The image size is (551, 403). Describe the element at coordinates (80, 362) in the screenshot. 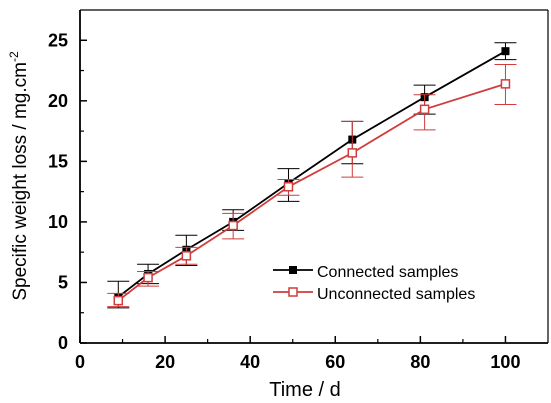

I see `x-tick-label: 0` at that location.